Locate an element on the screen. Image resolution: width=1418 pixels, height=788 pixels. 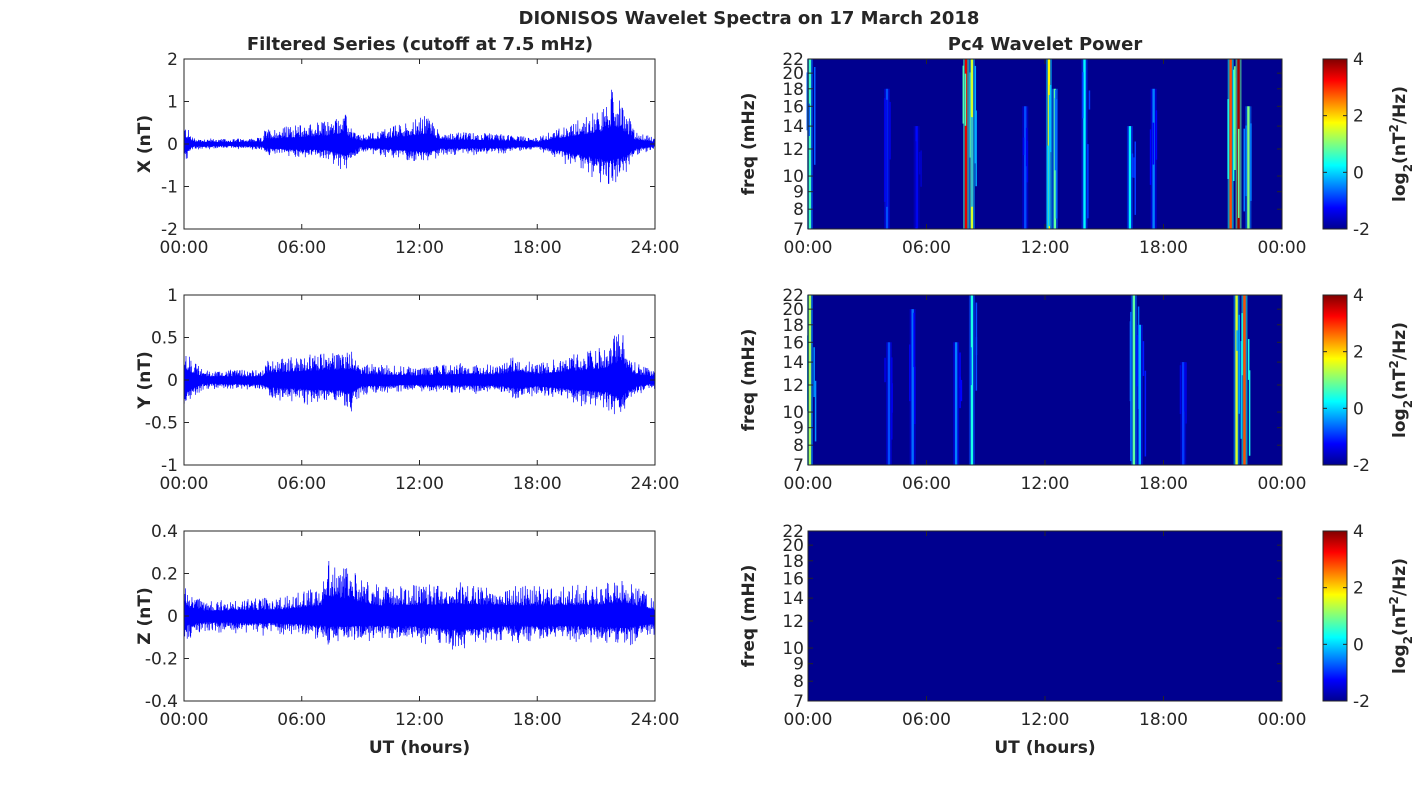
y-tick-label: 0 is located at coordinates (172, 381).